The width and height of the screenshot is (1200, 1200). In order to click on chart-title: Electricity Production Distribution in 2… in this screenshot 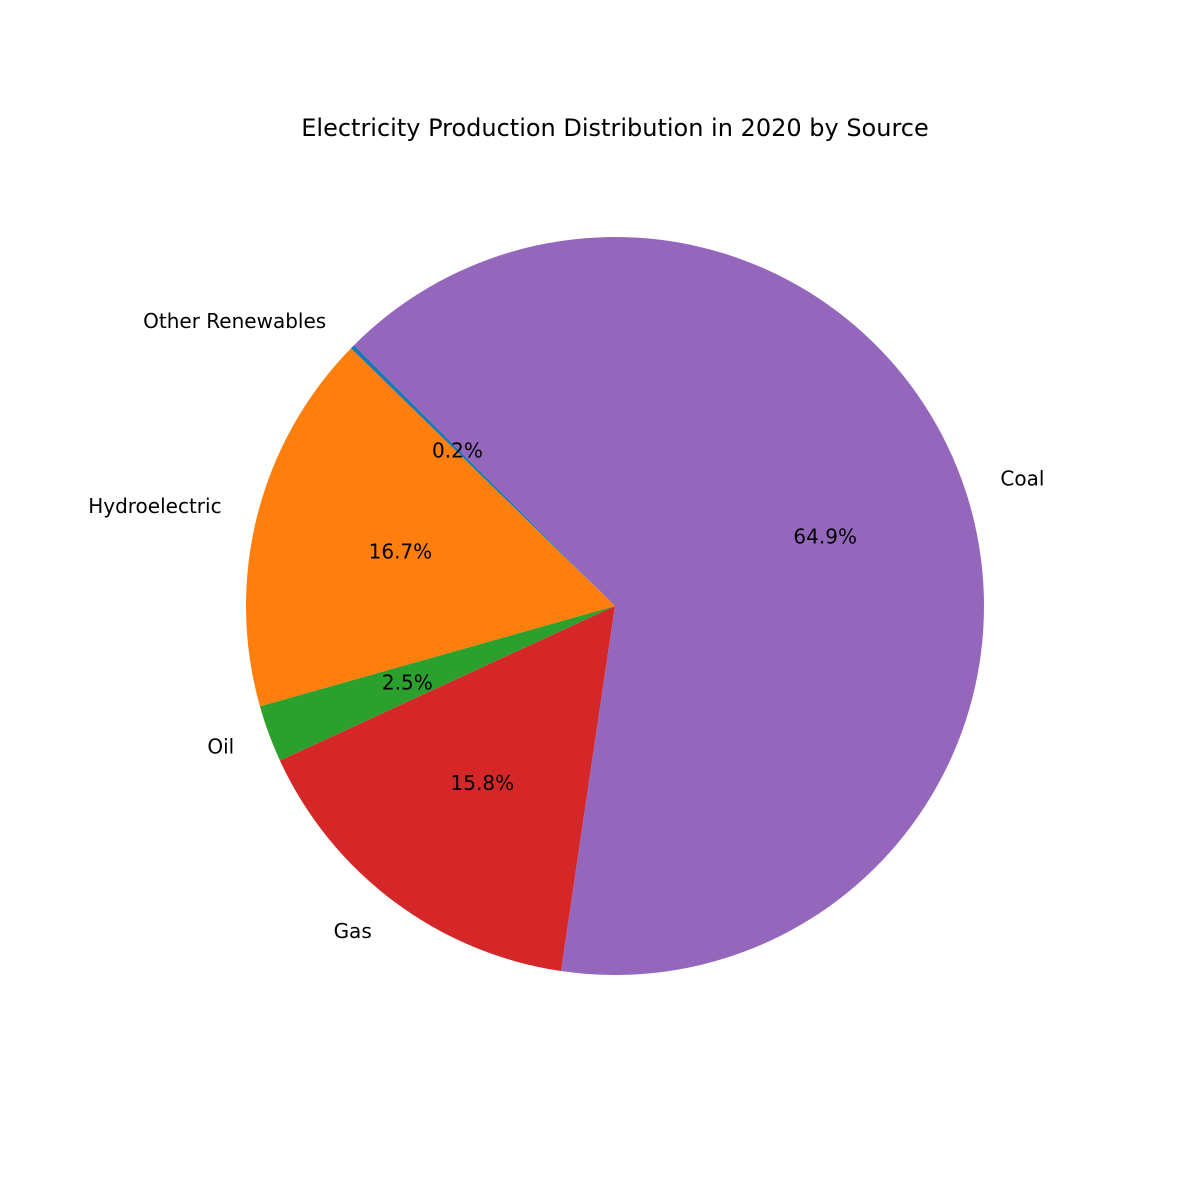, I will do `click(615, 128)`.